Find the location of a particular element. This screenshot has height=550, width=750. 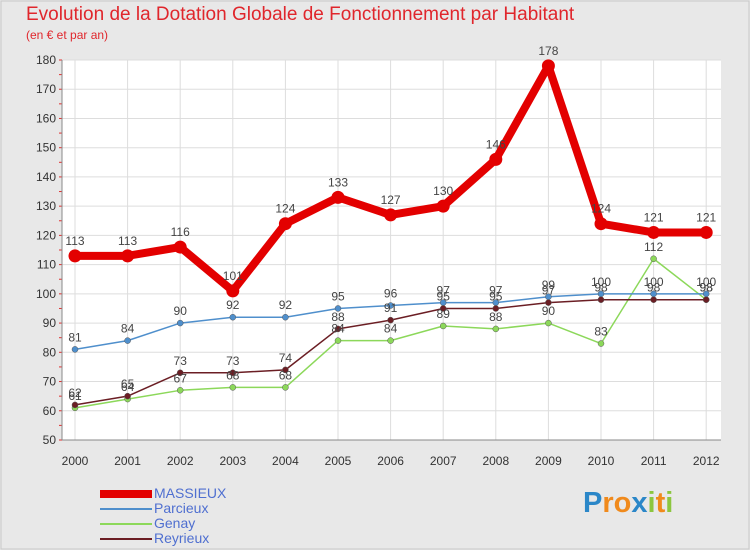

legend-label: Parcieux is located at coordinates (181, 508).